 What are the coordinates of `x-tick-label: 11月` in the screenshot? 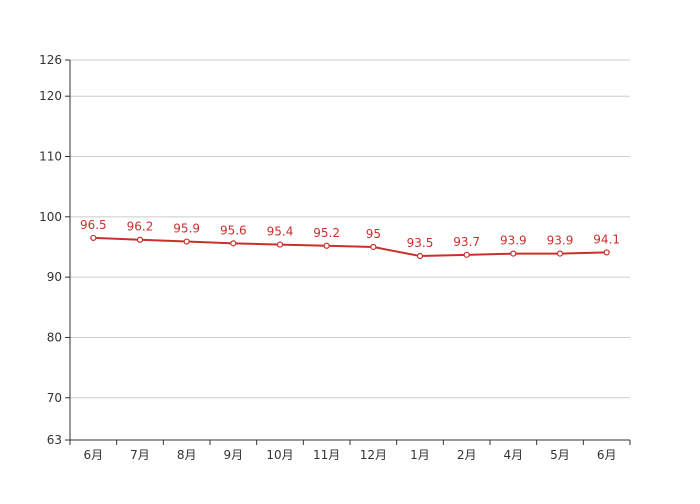 It's located at (326, 455).